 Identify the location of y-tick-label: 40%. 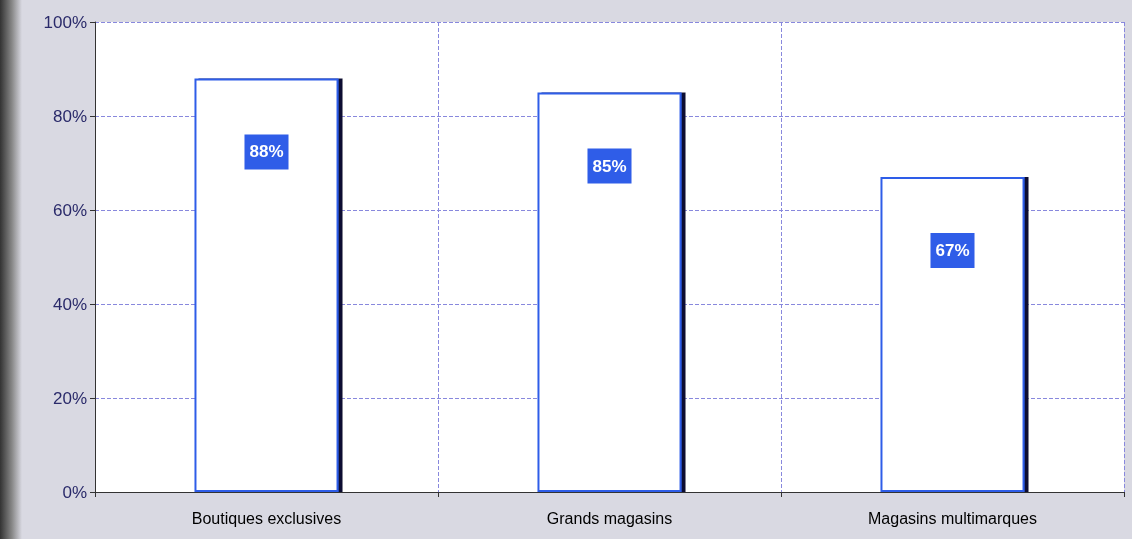
(69, 304).